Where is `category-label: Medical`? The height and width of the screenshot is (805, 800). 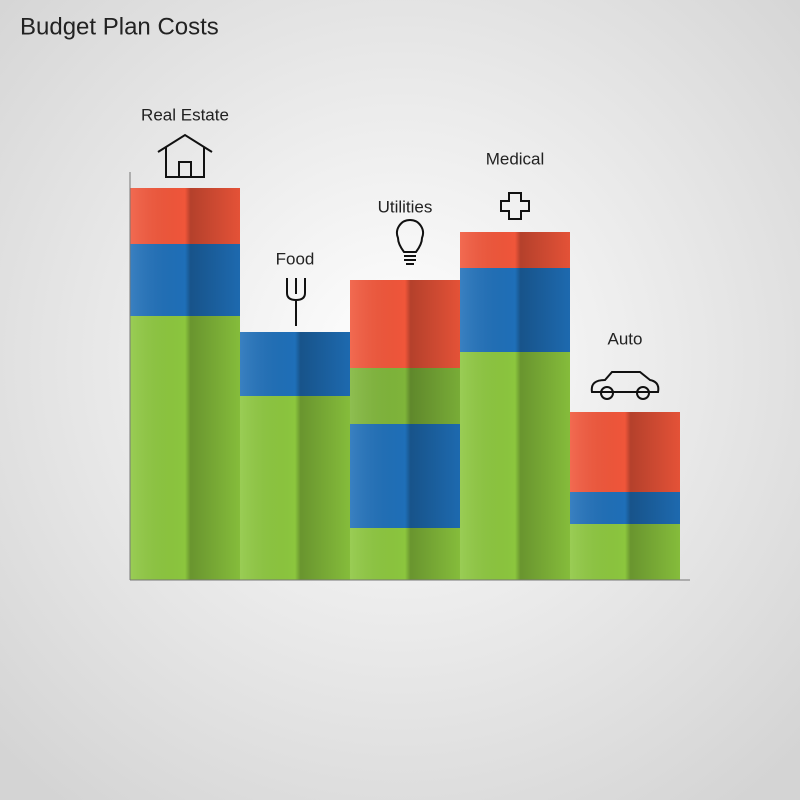
category-label: Medical is located at coordinates (515, 158).